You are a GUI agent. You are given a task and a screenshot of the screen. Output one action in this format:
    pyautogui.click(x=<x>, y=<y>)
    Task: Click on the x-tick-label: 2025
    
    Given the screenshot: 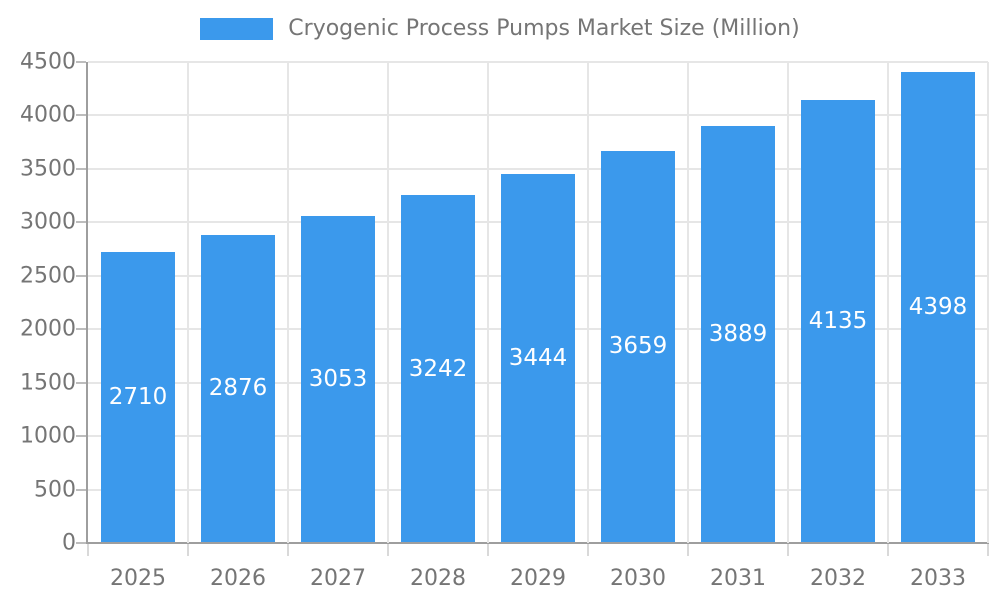 What is the action you would take?
    pyautogui.click(x=138, y=578)
    